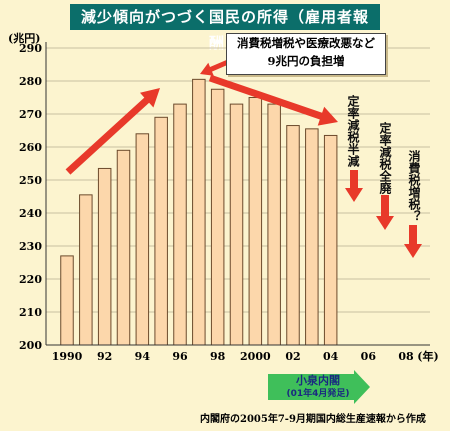  What do you see at coordinates (369, 356) in the screenshot?
I see `x-tick-label: 06` at bounding box center [369, 356].